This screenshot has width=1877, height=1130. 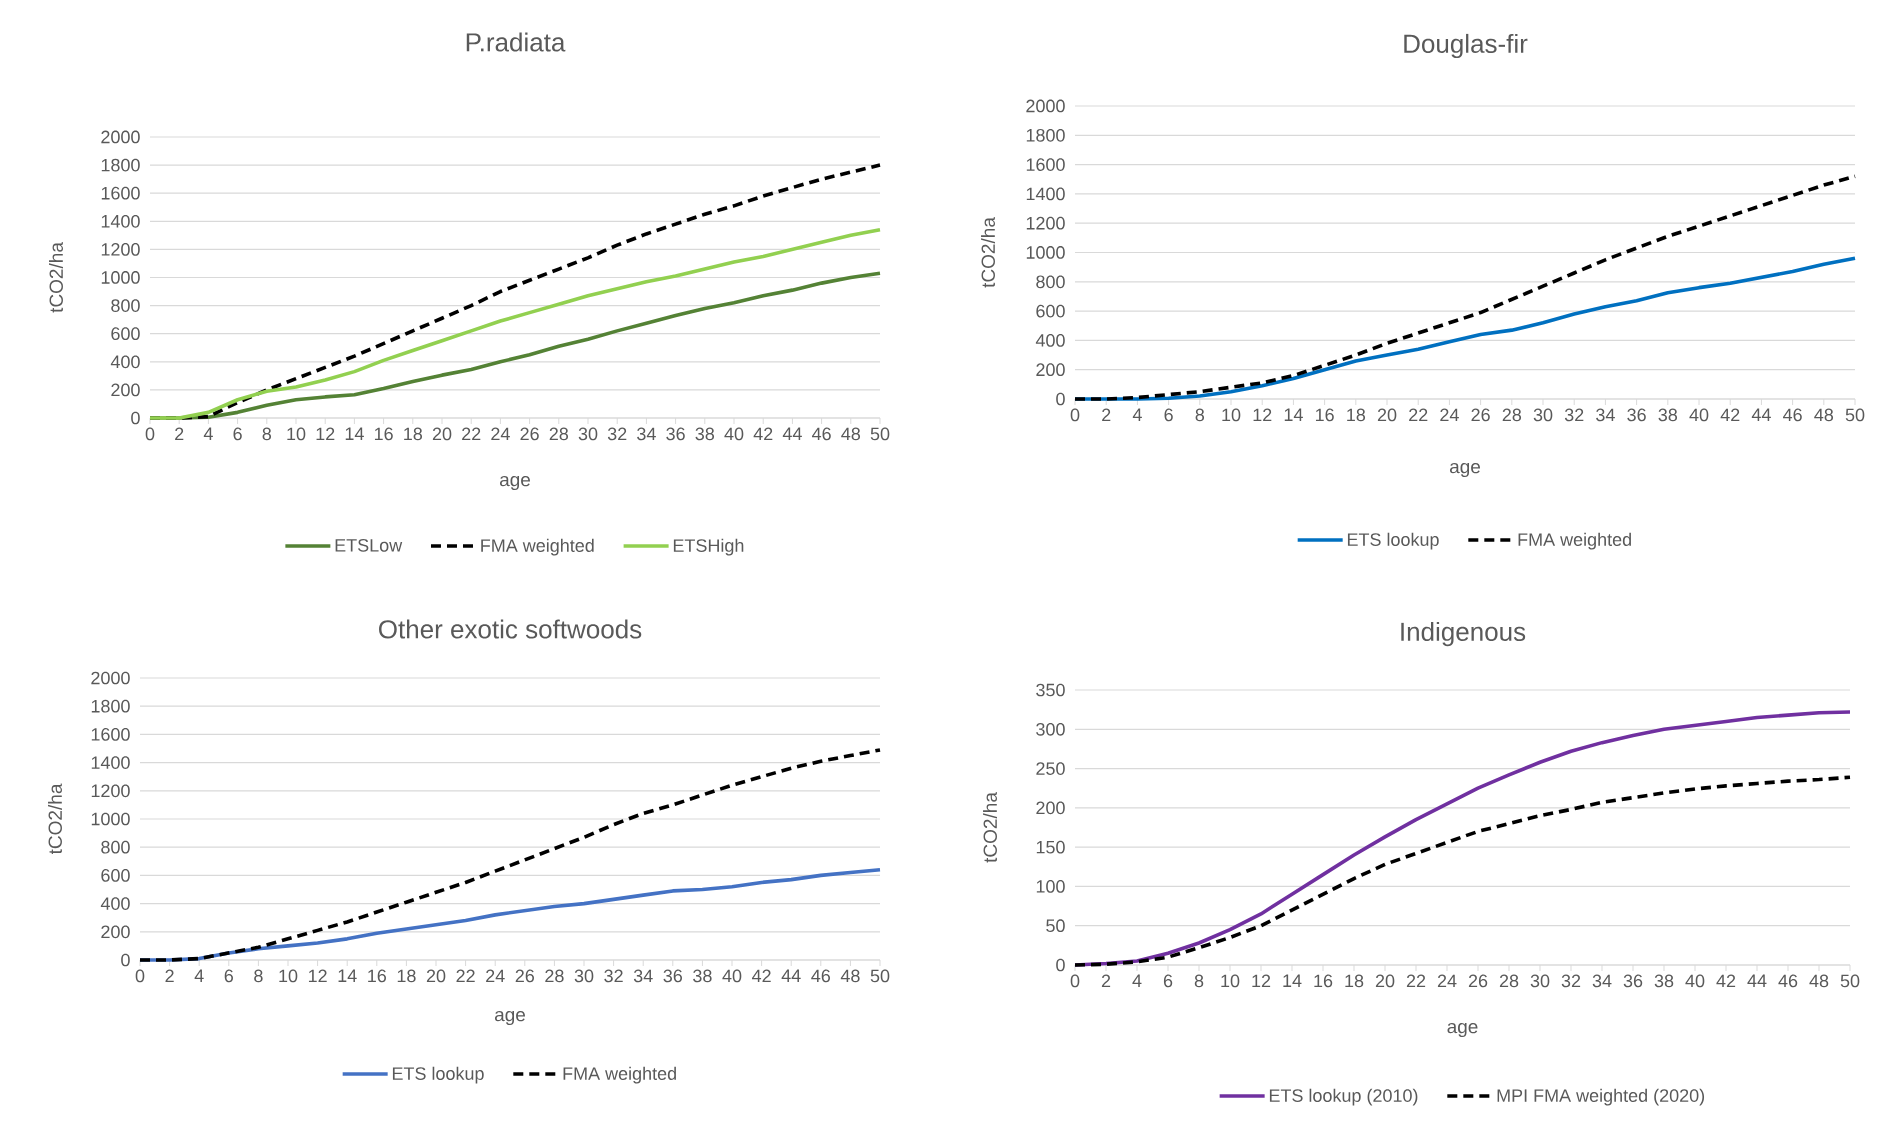 I want to click on y-tick-label: 400, so click(x=1050, y=340).